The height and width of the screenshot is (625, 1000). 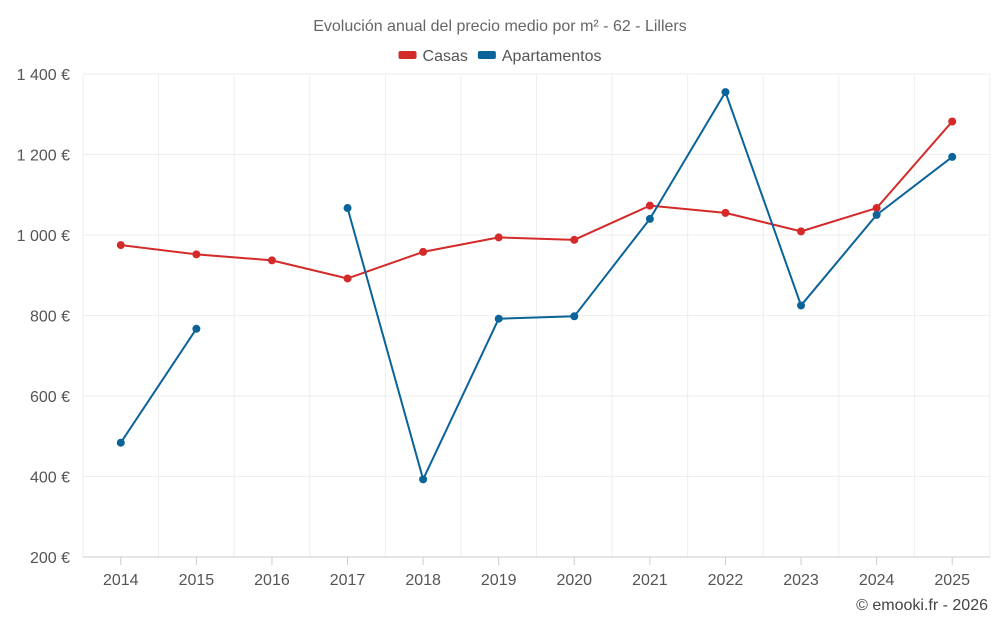 What do you see at coordinates (726, 580) in the screenshot?
I see `x-tick-label: 2022` at bounding box center [726, 580].